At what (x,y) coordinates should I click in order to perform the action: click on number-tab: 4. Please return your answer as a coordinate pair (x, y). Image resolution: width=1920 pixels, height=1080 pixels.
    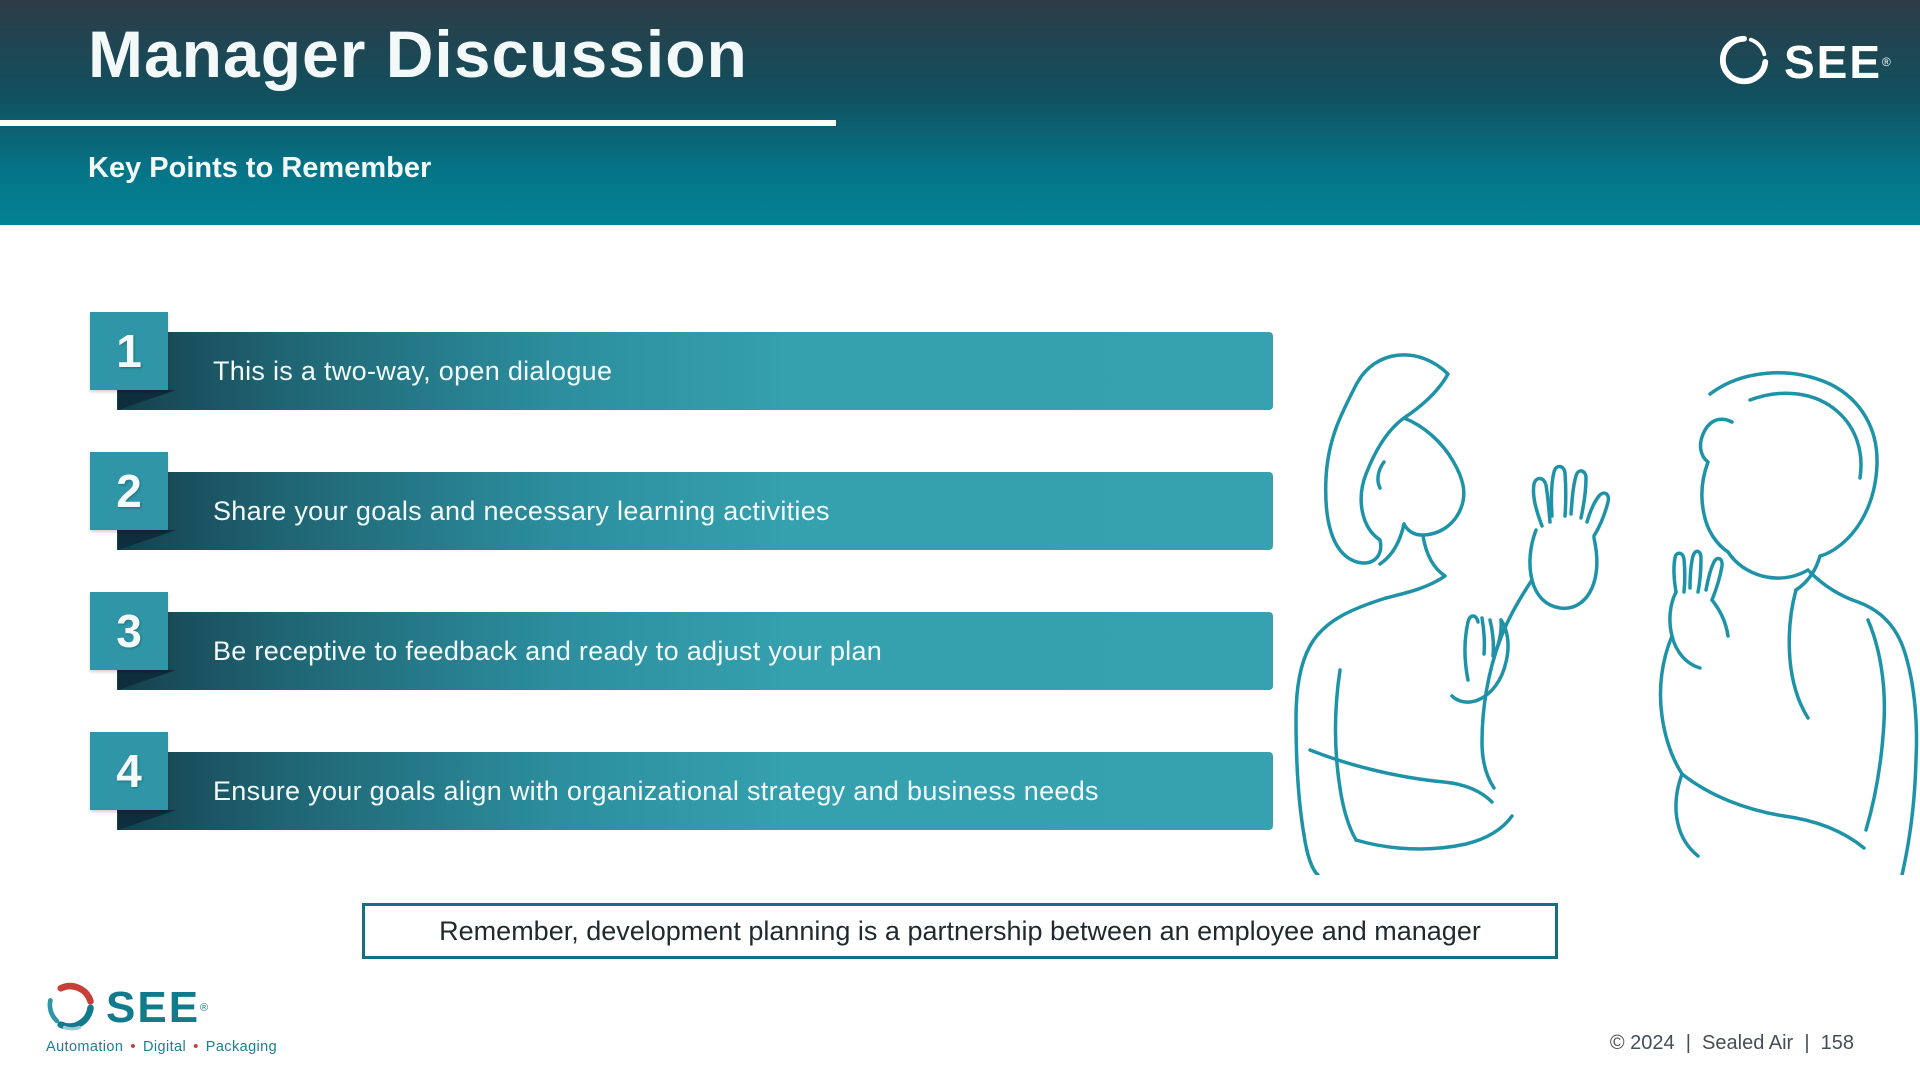
    Looking at the image, I should click on (129, 771).